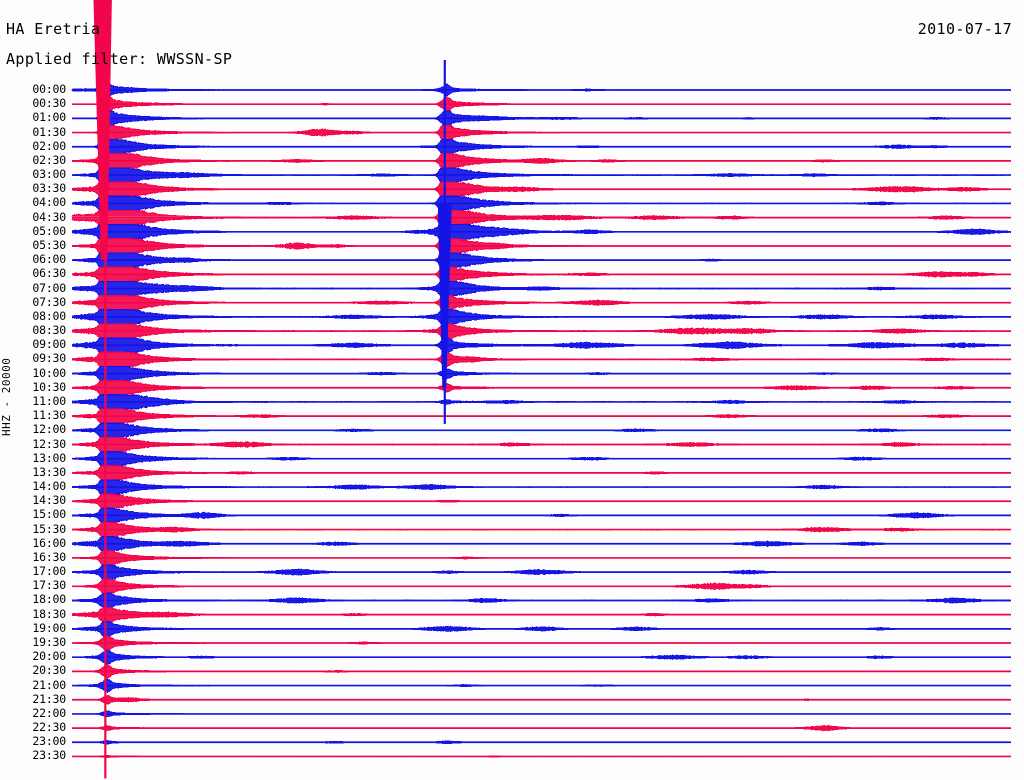  I want to click on time-tick-label: 08:30, so click(49, 330).